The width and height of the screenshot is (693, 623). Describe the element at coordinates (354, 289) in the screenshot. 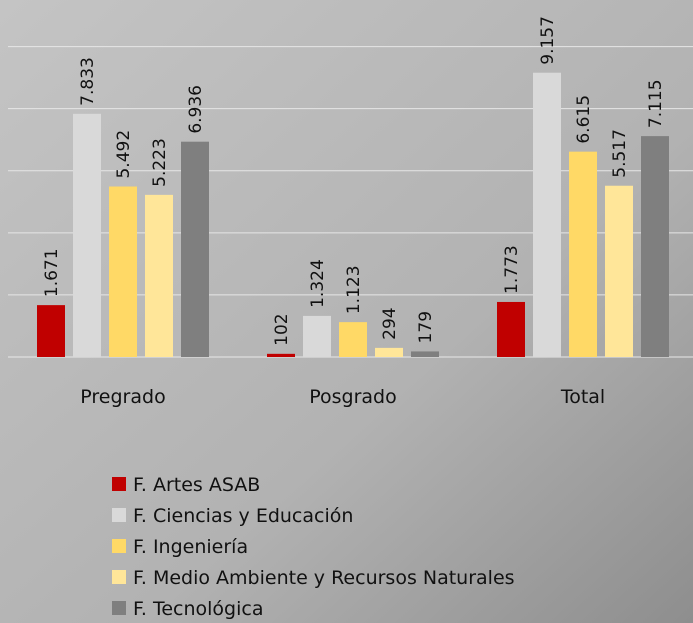

I see `value-label: 1.123` at that location.